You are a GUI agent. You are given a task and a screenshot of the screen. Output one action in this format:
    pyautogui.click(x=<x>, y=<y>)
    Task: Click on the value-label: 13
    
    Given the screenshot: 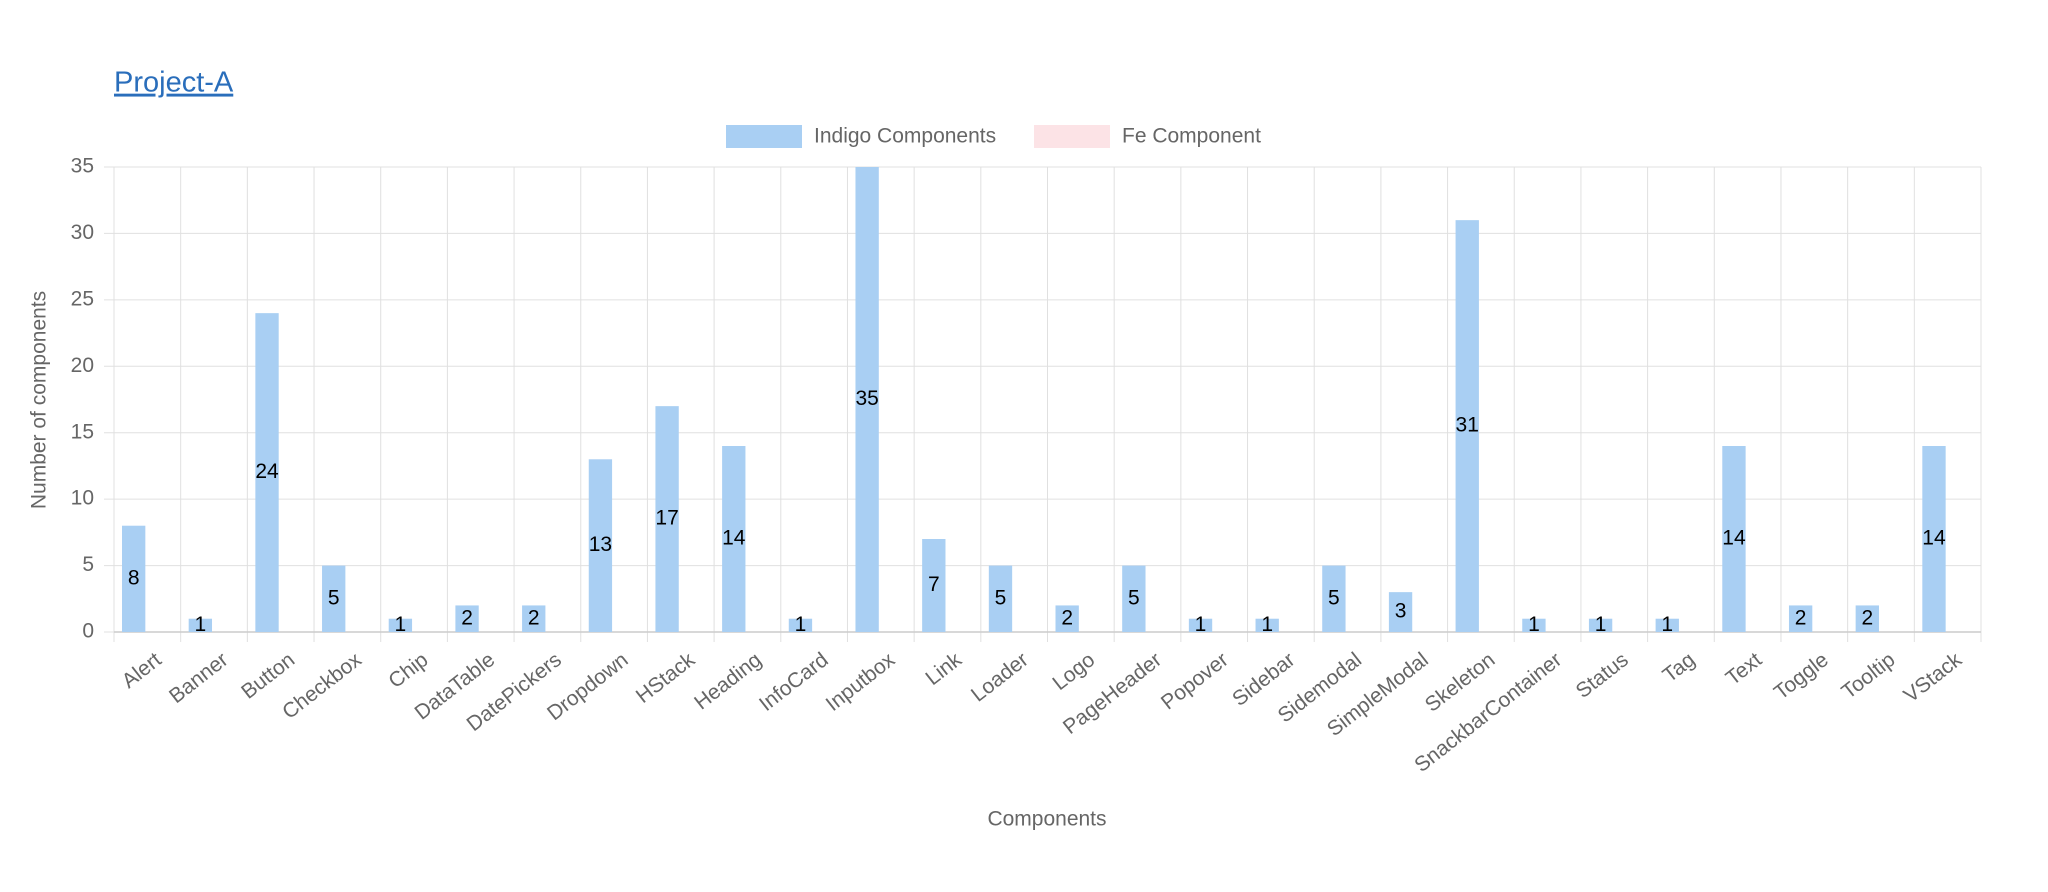 What is the action you would take?
    pyautogui.click(x=600, y=544)
    